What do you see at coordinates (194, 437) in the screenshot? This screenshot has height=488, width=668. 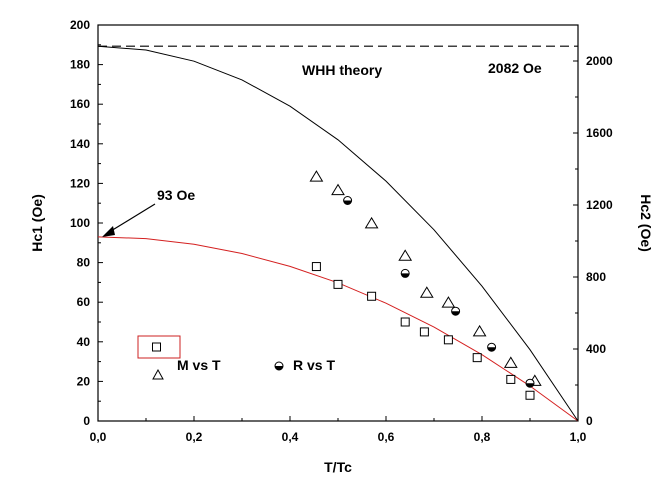 I see `x-tick-label: 0,2` at bounding box center [194, 437].